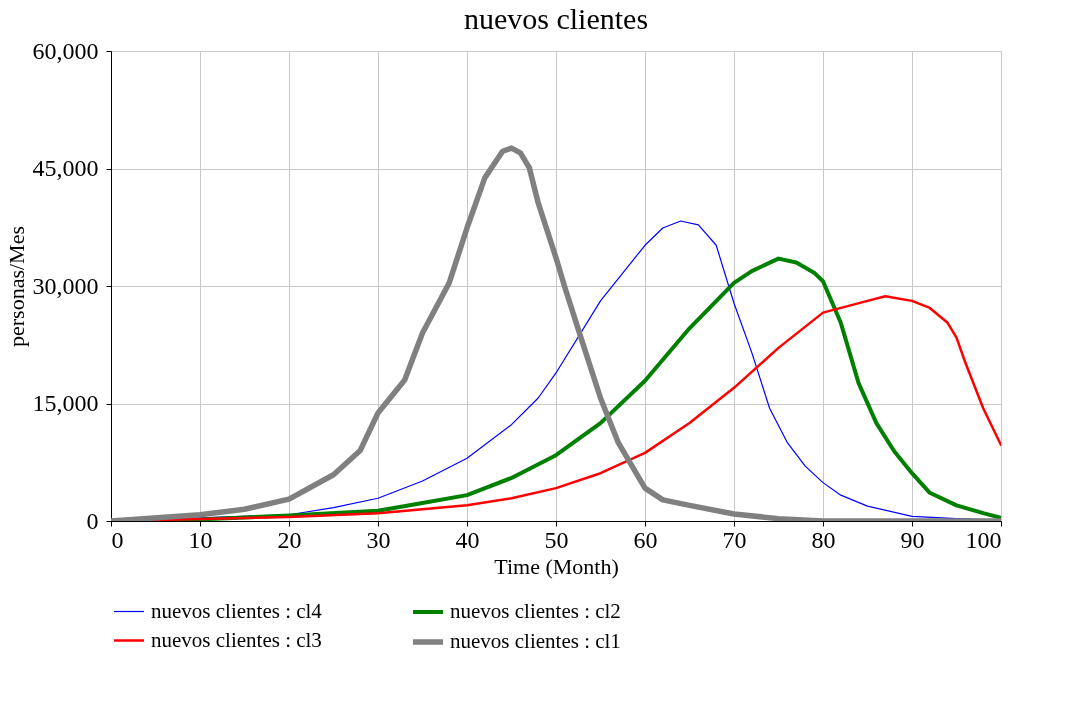 The width and height of the screenshot is (1082, 702). What do you see at coordinates (912, 539) in the screenshot?
I see `x-tick-label: 90` at bounding box center [912, 539].